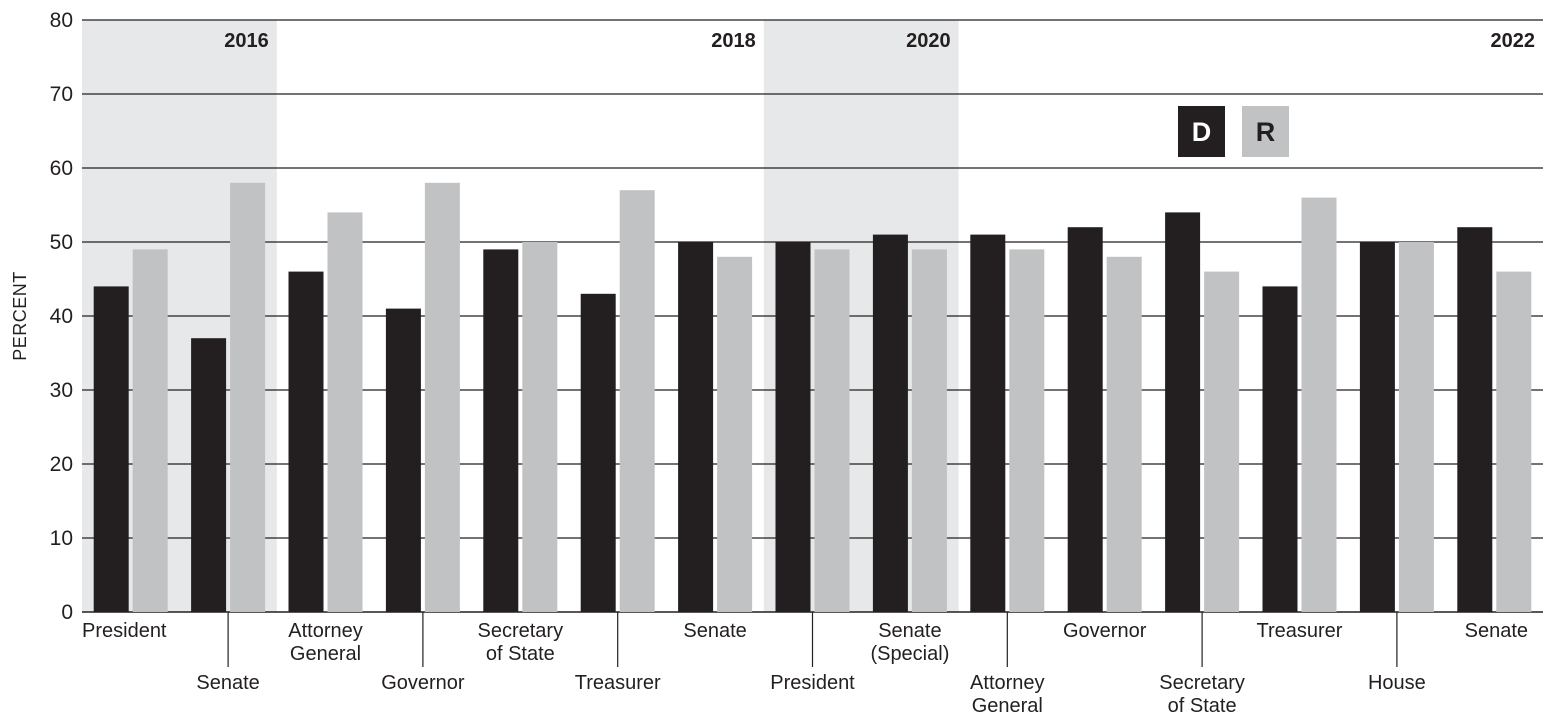 The width and height of the screenshot is (1548, 714). Describe the element at coordinates (67, 612) in the screenshot. I see `y-tick-label: 0` at that location.